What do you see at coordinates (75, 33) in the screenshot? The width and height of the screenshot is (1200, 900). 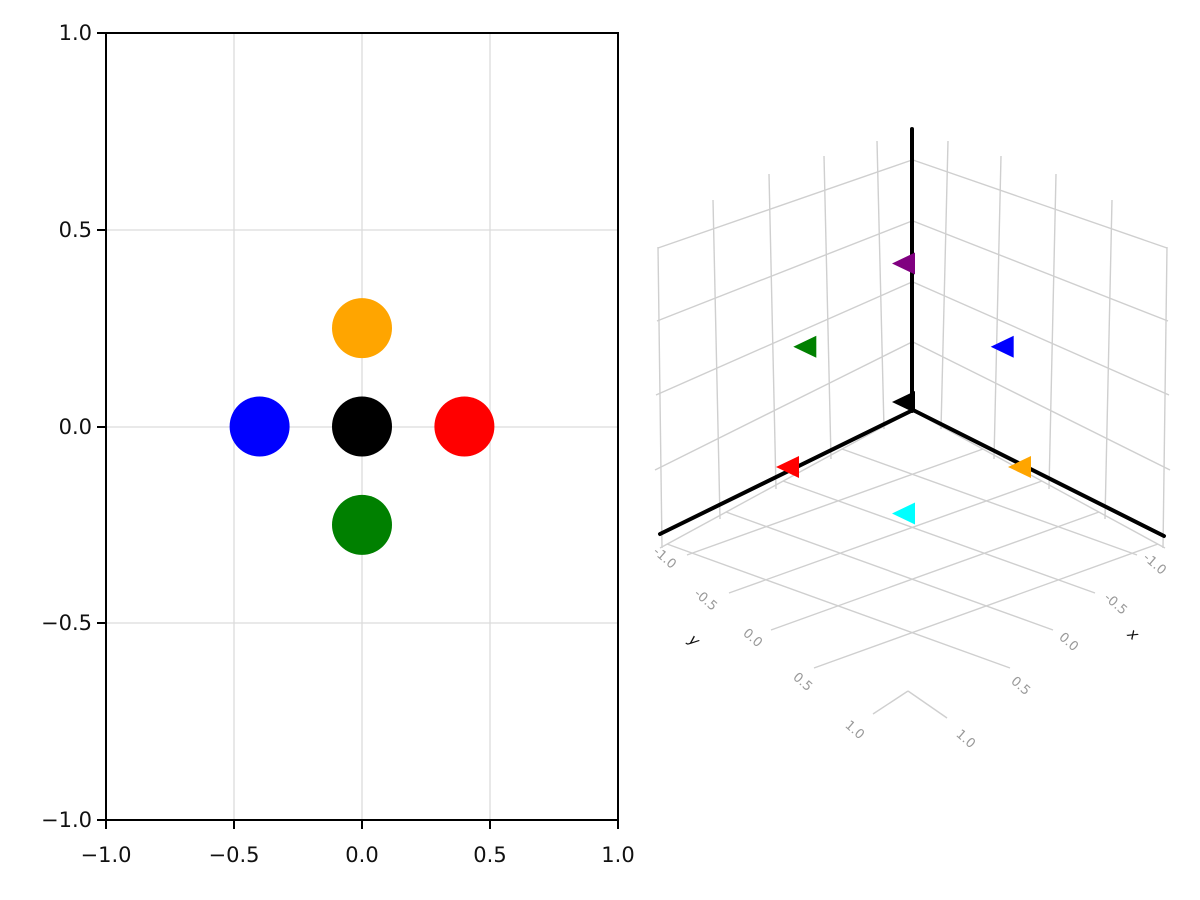 I see `y-tick-label: 1.0` at bounding box center [75, 33].